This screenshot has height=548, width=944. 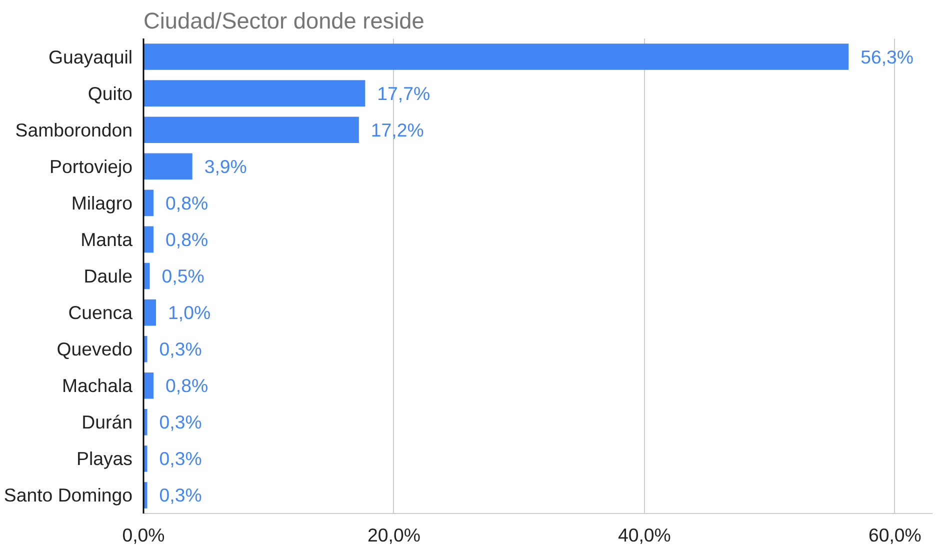 I want to click on y-tick-label: Manta, so click(x=107, y=239).